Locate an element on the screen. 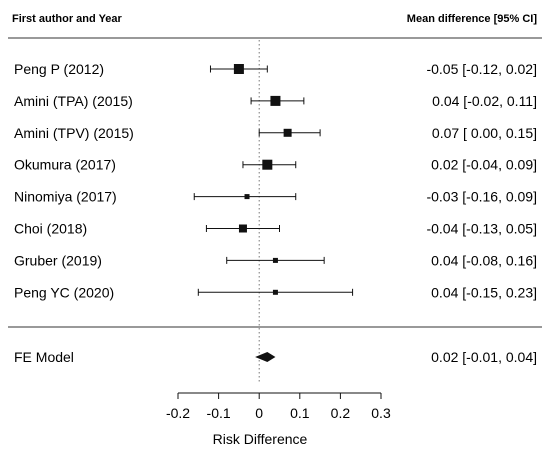 This screenshot has height=459, width=550. study-label: Choi (2018) is located at coordinates (50, 229).